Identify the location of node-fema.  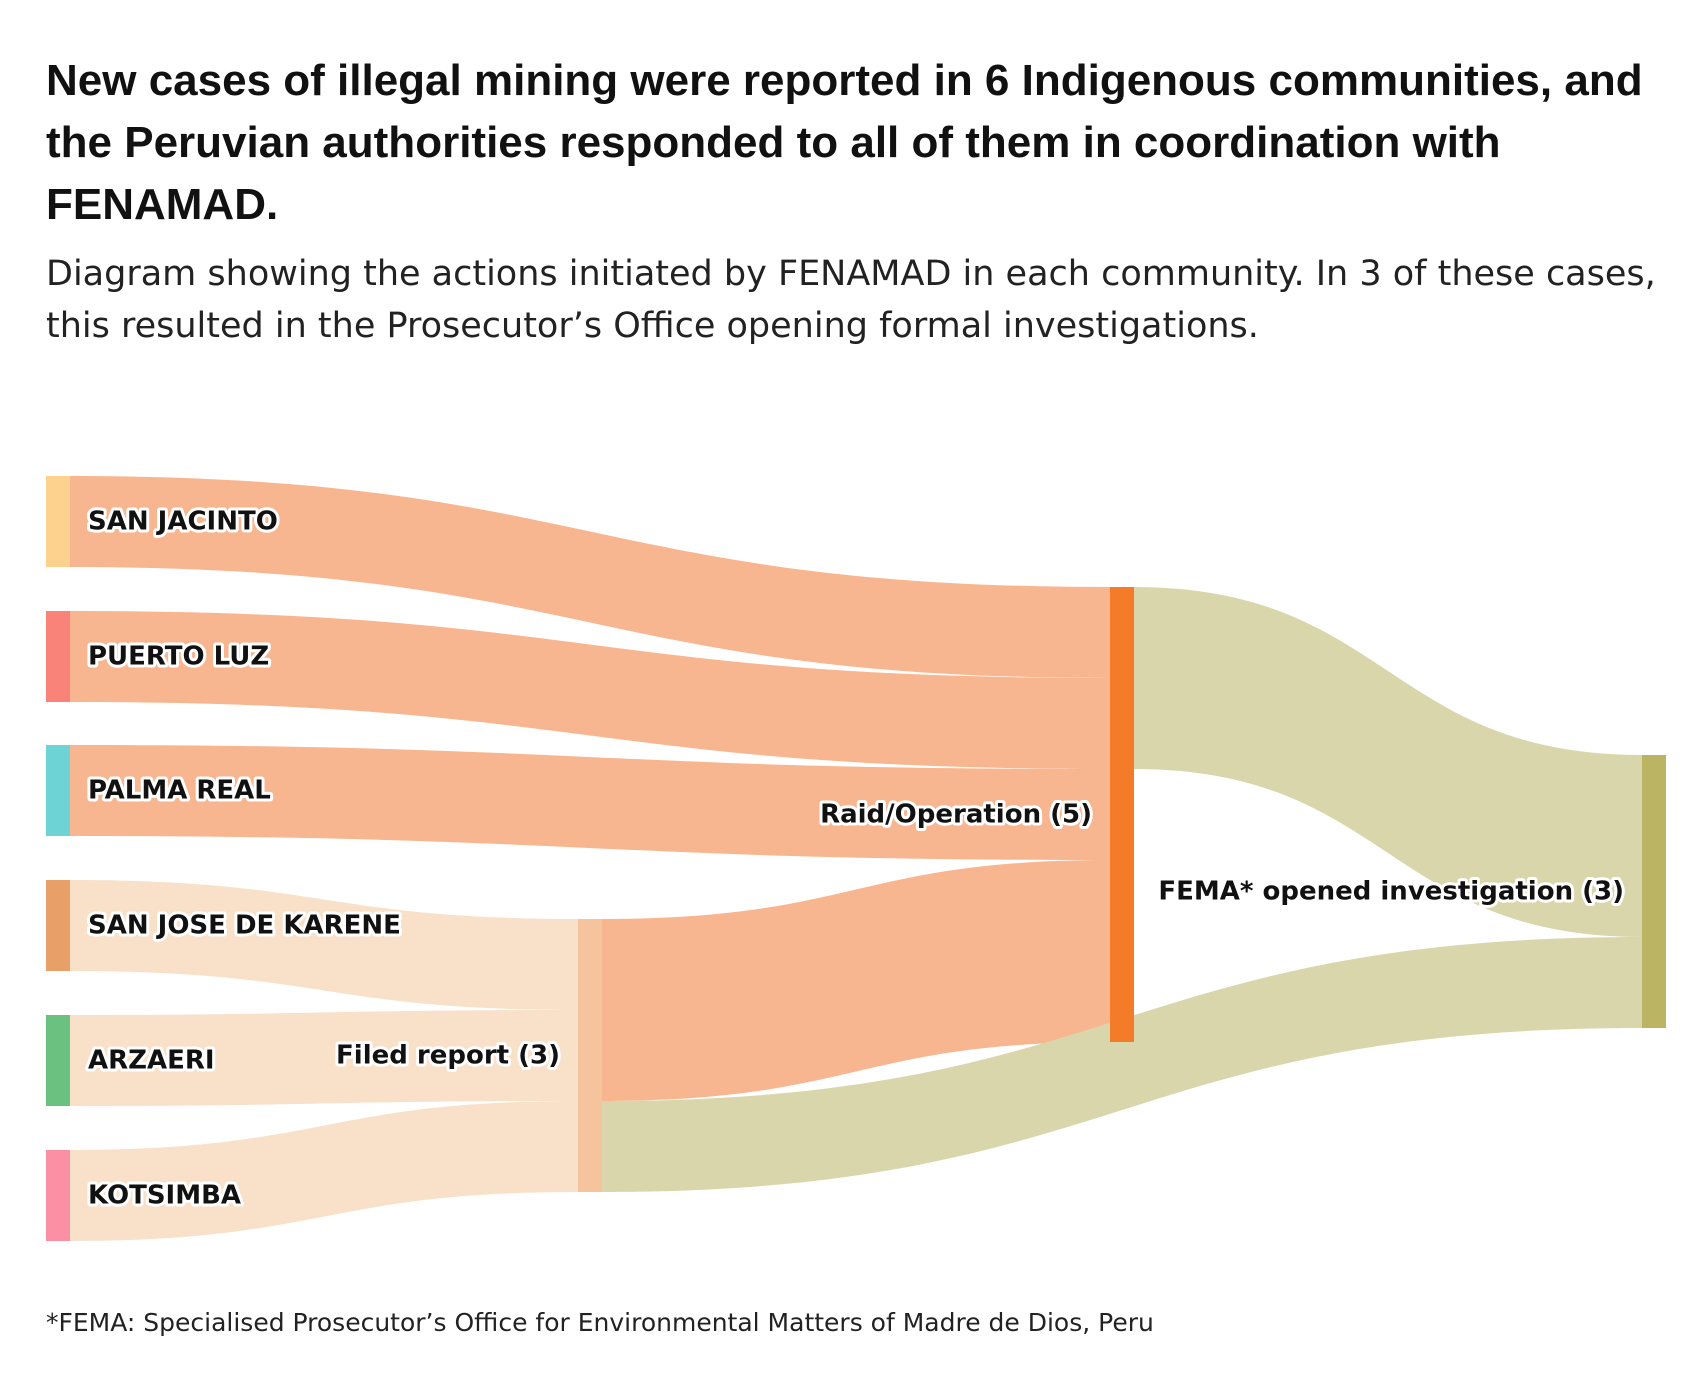
(1654, 891).